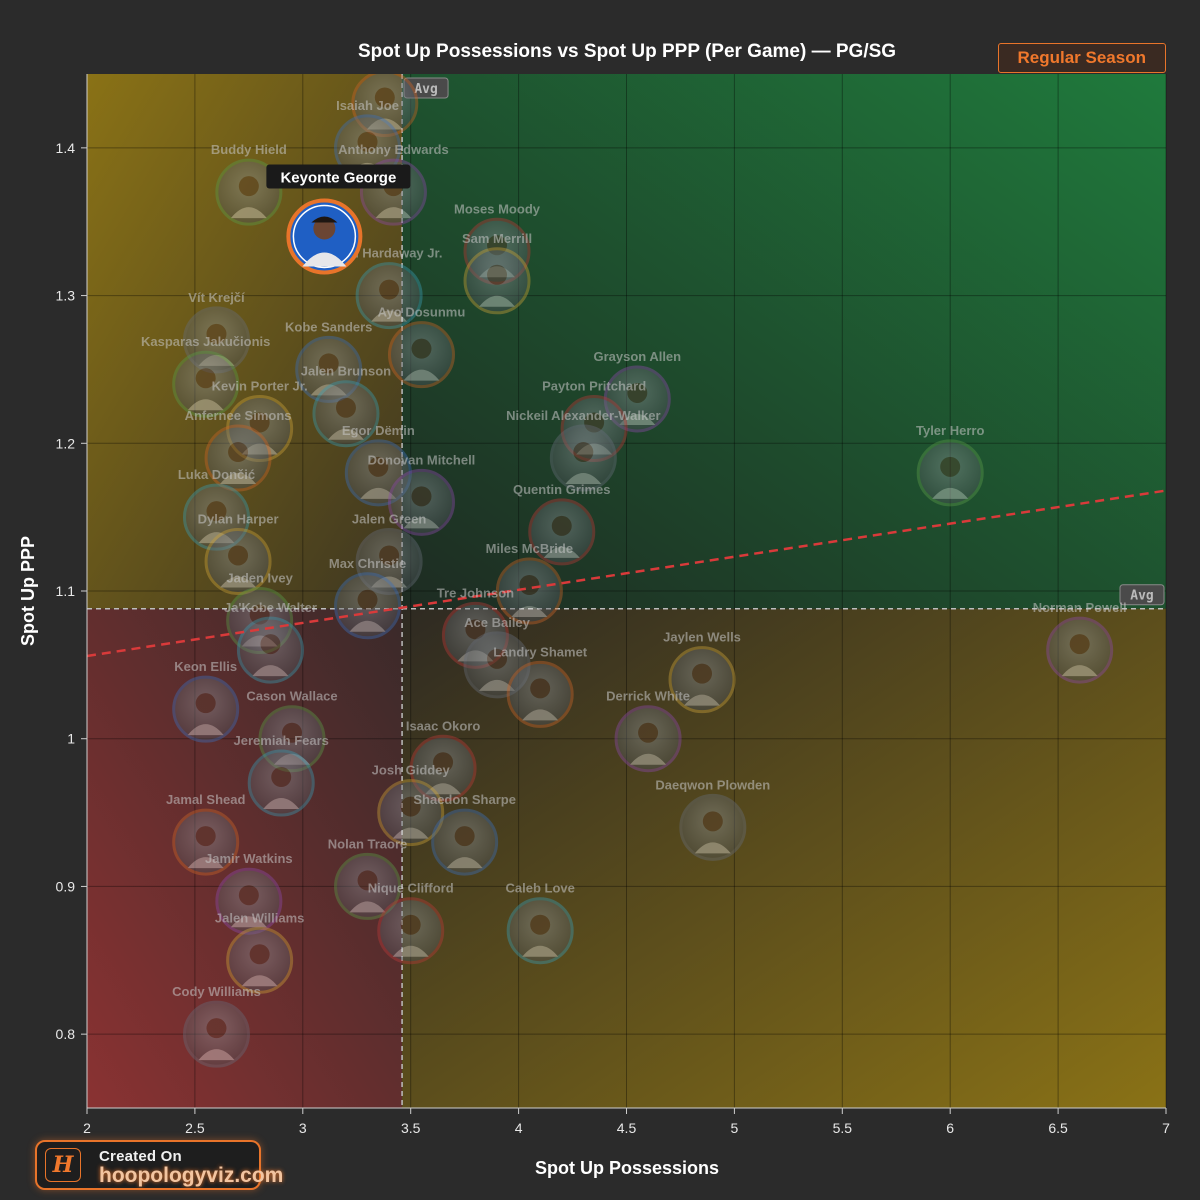 This screenshot has width=1200, height=1200. I want to click on player-label: Ace Bailey, so click(497, 622).